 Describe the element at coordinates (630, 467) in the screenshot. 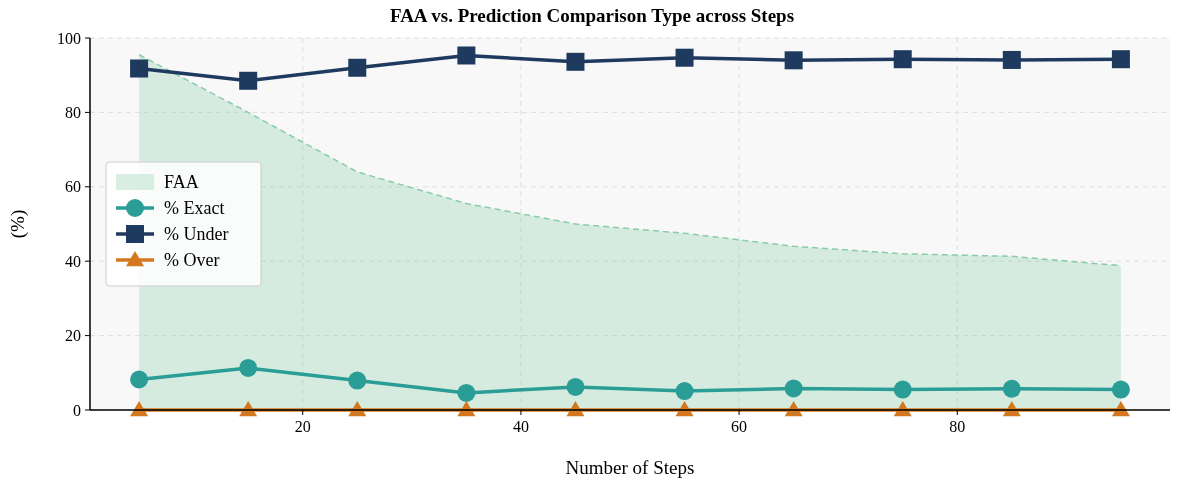

I see `x-axis-title: Number of Steps` at that location.